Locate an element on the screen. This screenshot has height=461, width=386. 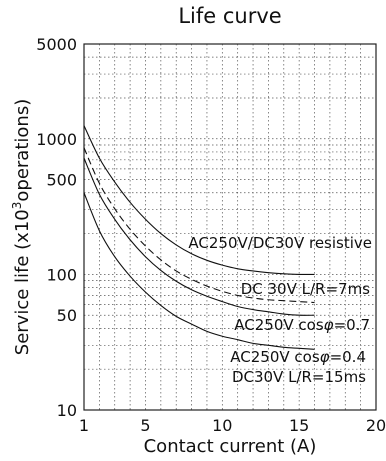
annotation-dc30v-15ms: DC30V L/R=15ms is located at coordinates (299, 377).